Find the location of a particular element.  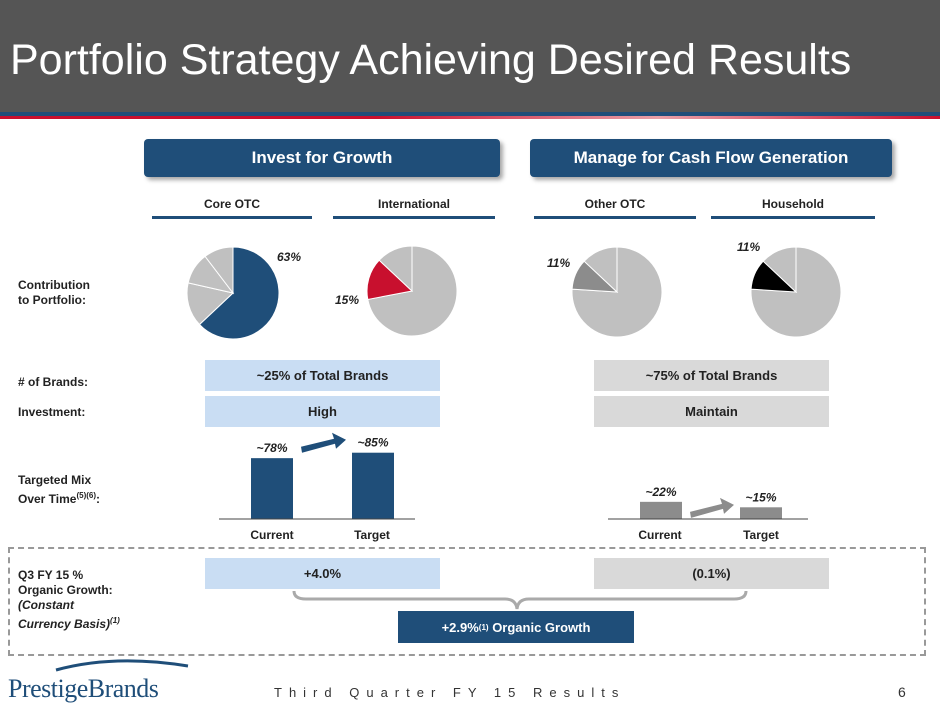

pie-other-otc is located at coordinates (617, 292).